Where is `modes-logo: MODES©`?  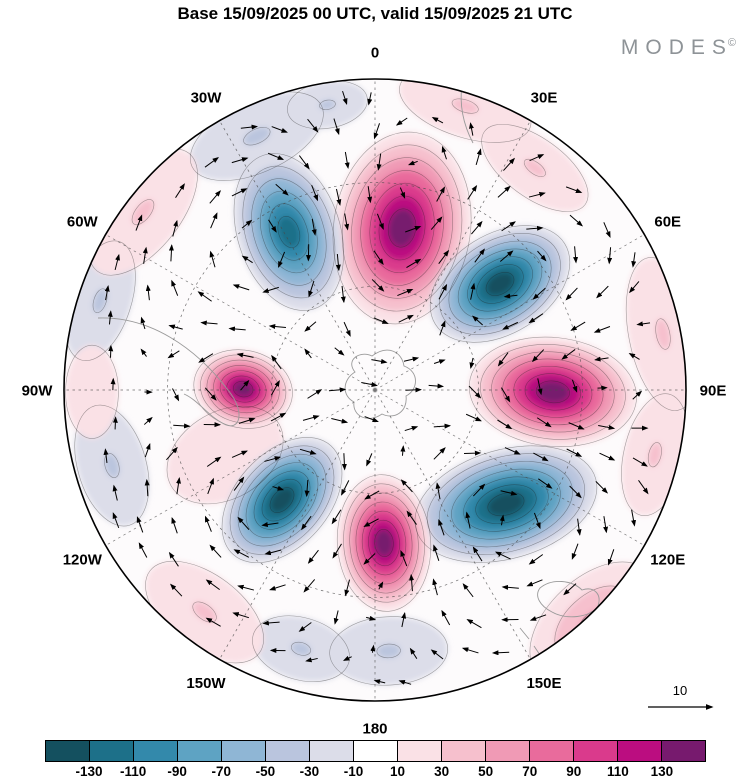 modes-logo: MODES© is located at coordinates (678, 48).